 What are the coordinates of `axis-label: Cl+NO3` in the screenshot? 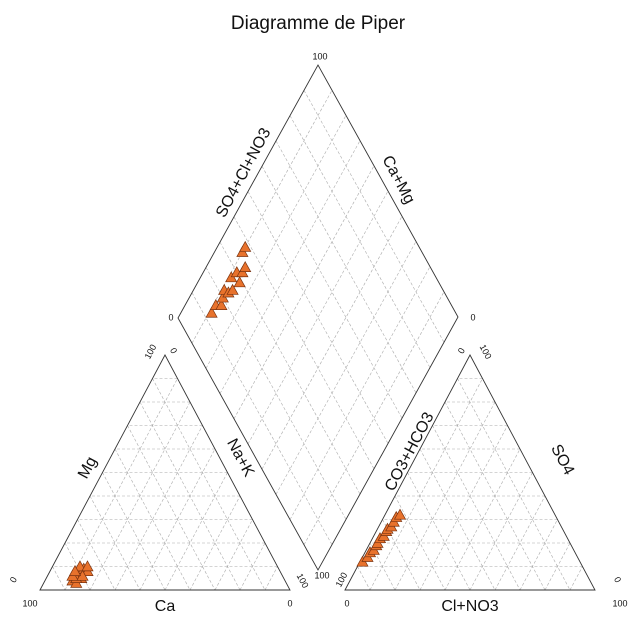 It's located at (469, 606).